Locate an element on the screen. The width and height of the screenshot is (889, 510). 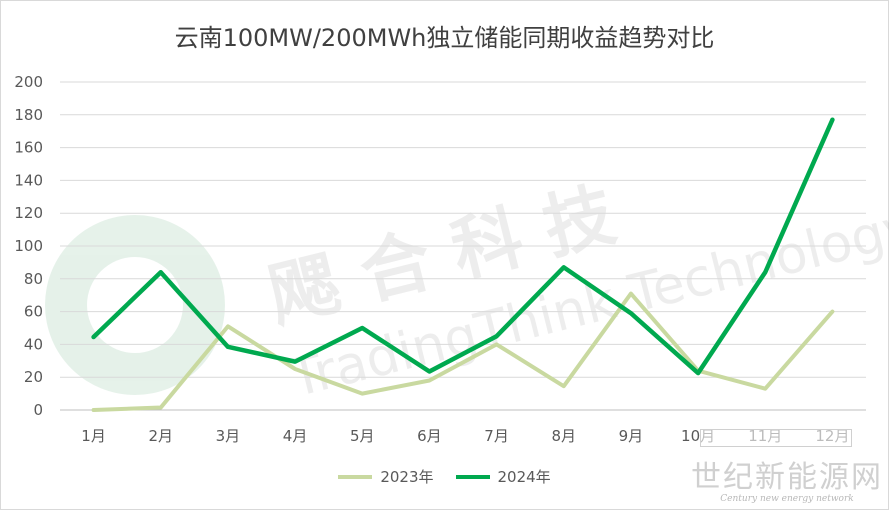
footer-brand: 世纪新能源网 is located at coordinates (787, 477).